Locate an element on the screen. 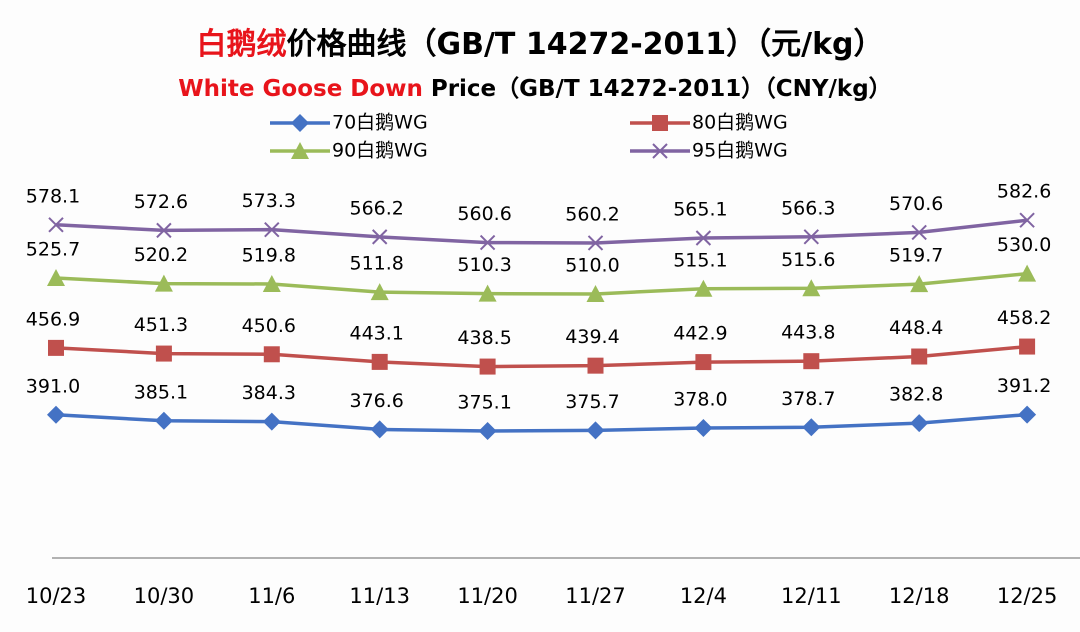 The image size is (1080, 632). x-tick-label: 12/4 is located at coordinates (703, 596).